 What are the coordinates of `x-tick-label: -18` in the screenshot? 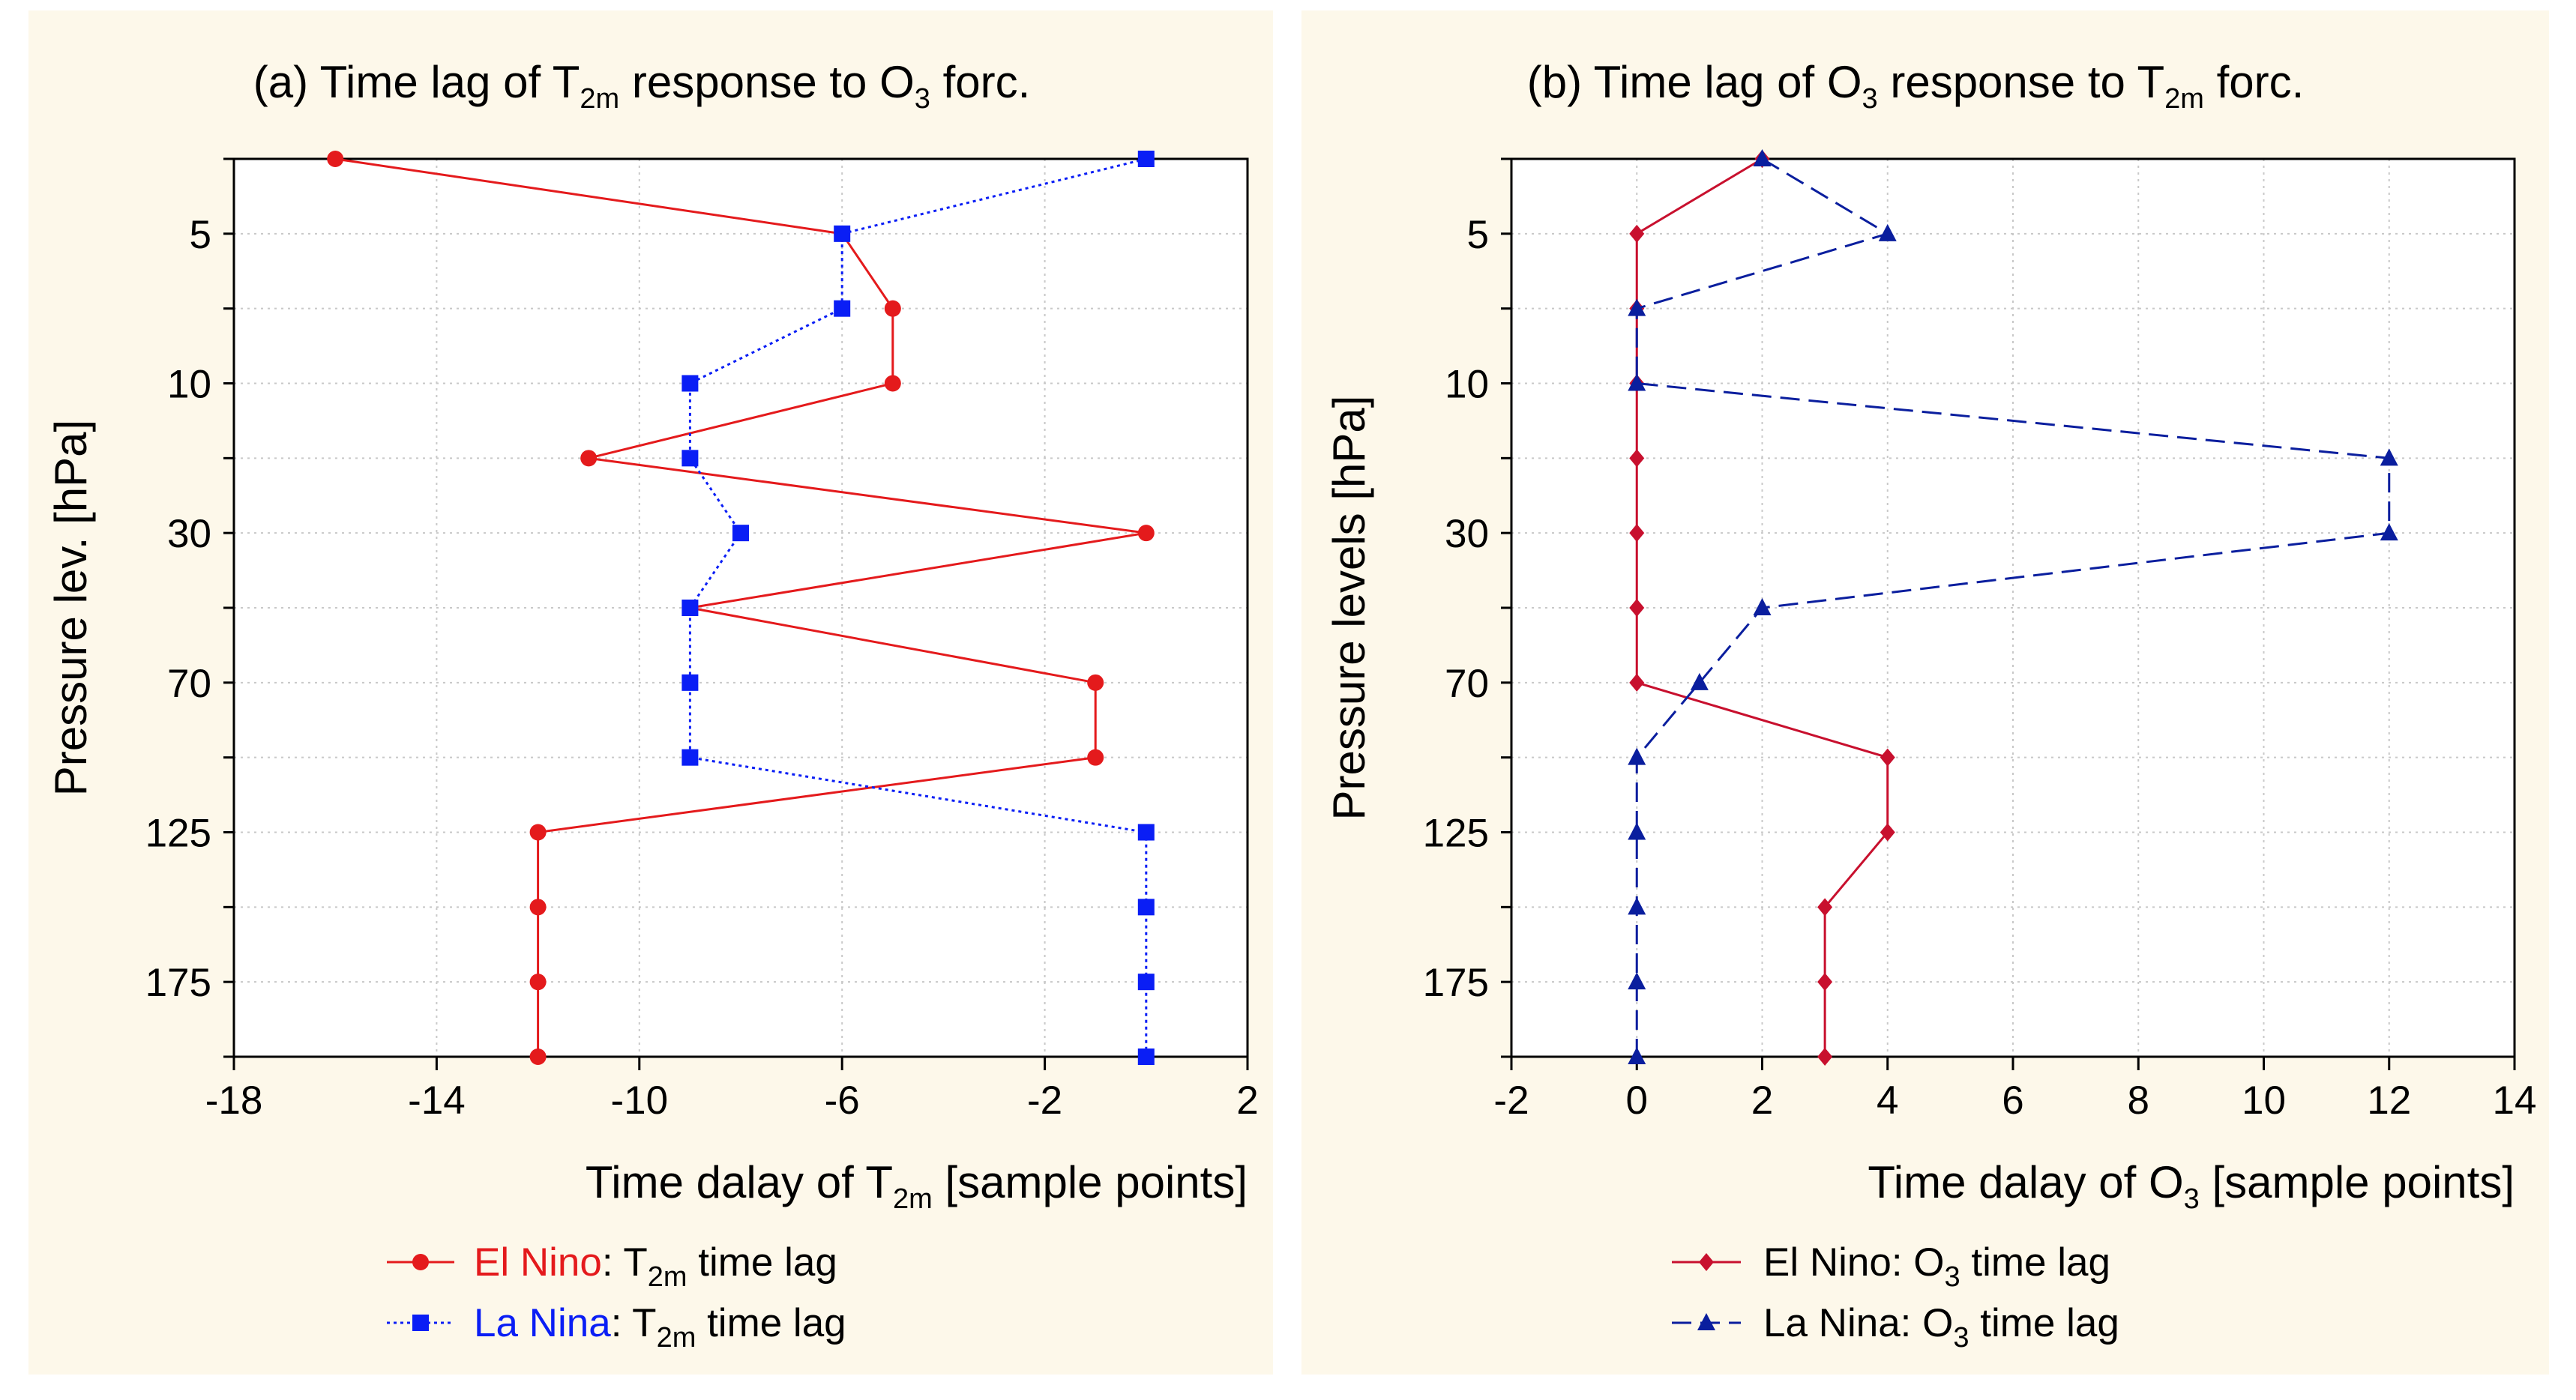 It's located at (234, 1100).